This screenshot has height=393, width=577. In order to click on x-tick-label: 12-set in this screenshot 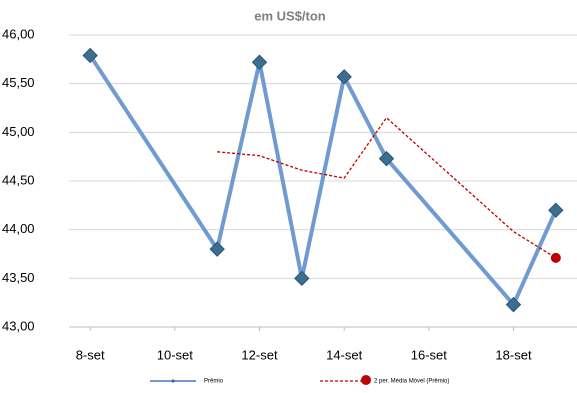, I will do `click(259, 354)`.